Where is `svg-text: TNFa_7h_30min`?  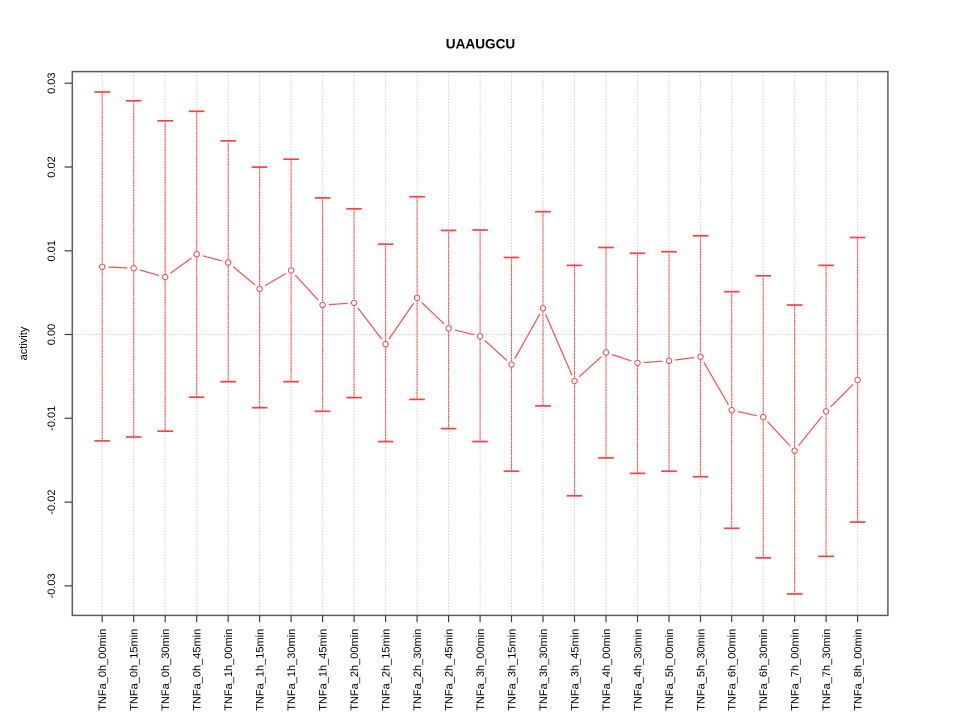 svg-text: TNFa_7h_30min is located at coordinates (827, 670).